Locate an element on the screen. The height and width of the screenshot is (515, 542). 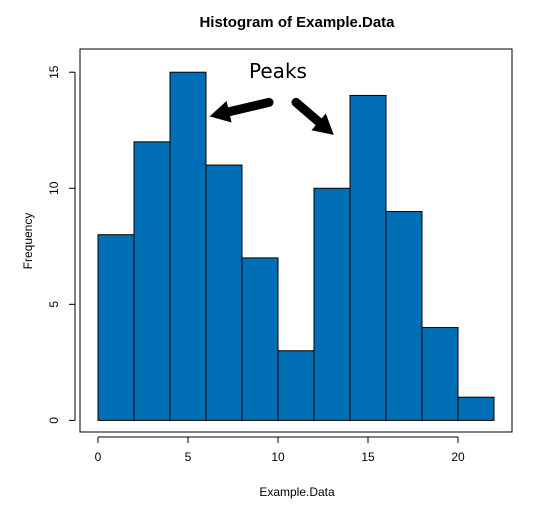
peaks-label: Peaks is located at coordinates (278, 71).